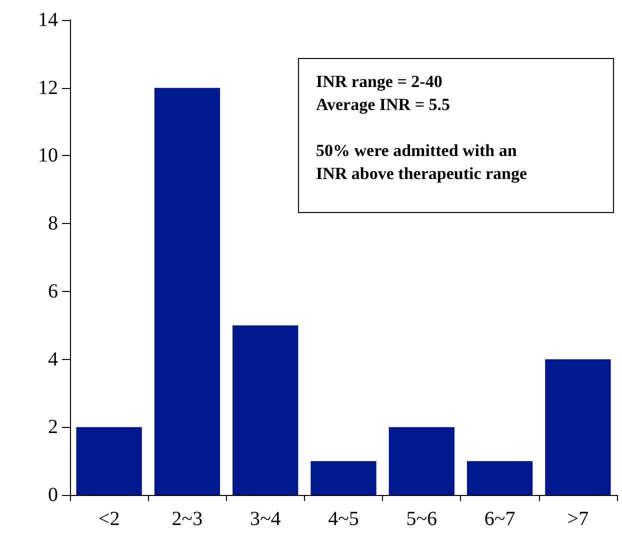 Image resolution: width=622 pixels, height=535 pixels. Describe the element at coordinates (48, 87) in the screenshot. I see `y-tick-label: 12` at that location.